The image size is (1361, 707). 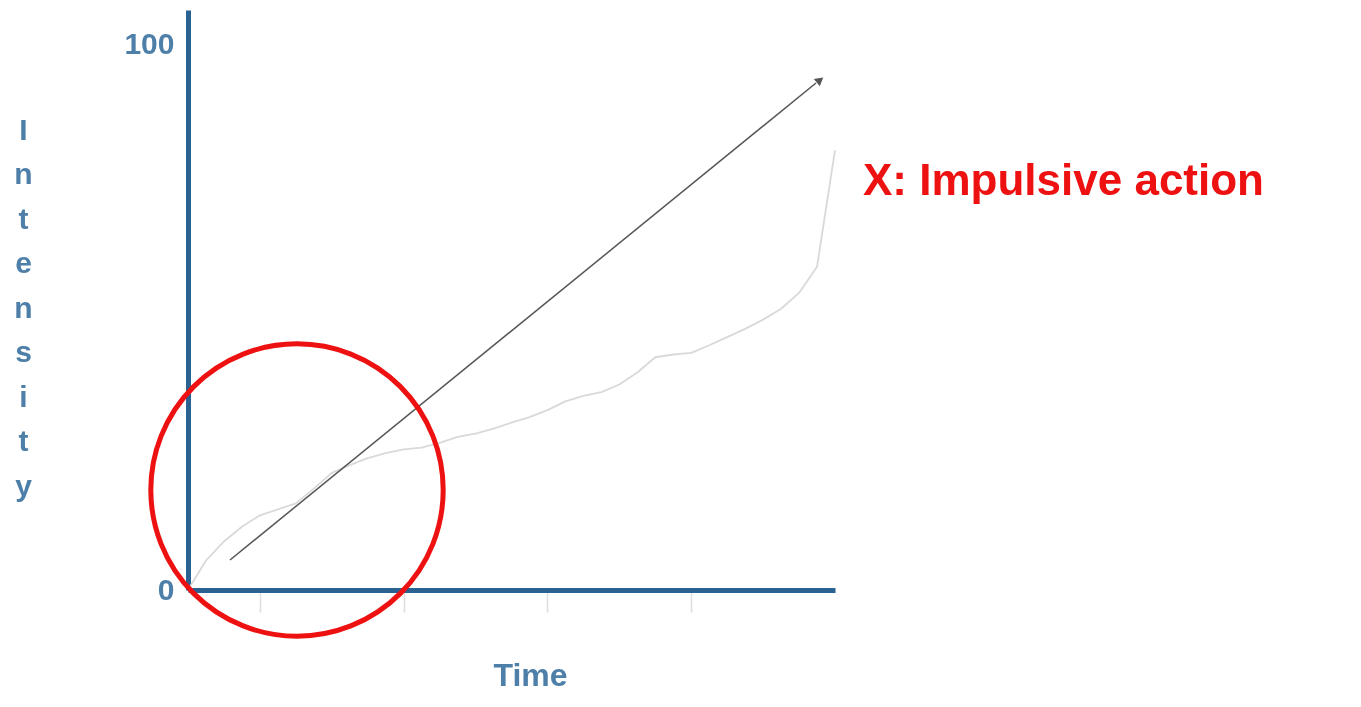 What do you see at coordinates (530, 675) in the screenshot?
I see `x-axis-title: Time` at bounding box center [530, 675].